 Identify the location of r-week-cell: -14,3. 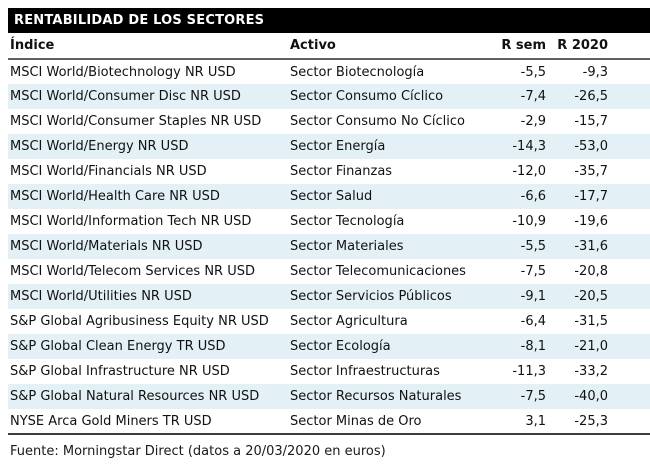
(529, 146).